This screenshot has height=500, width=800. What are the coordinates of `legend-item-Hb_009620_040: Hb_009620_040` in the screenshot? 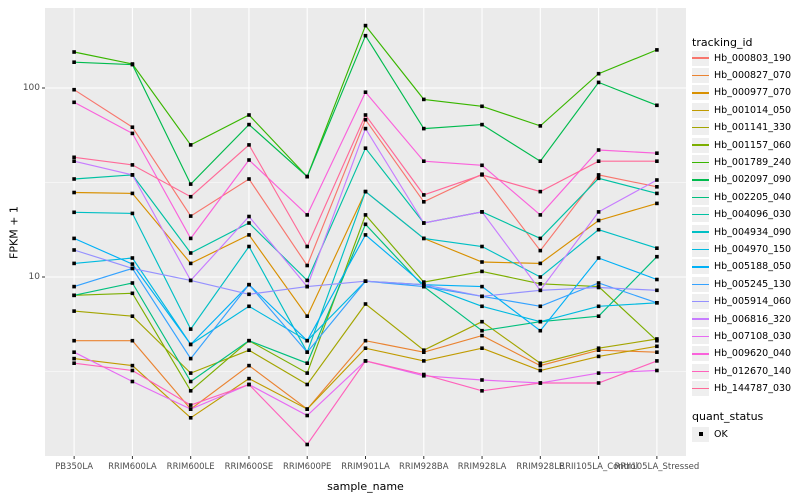 It's located at (741, 354).